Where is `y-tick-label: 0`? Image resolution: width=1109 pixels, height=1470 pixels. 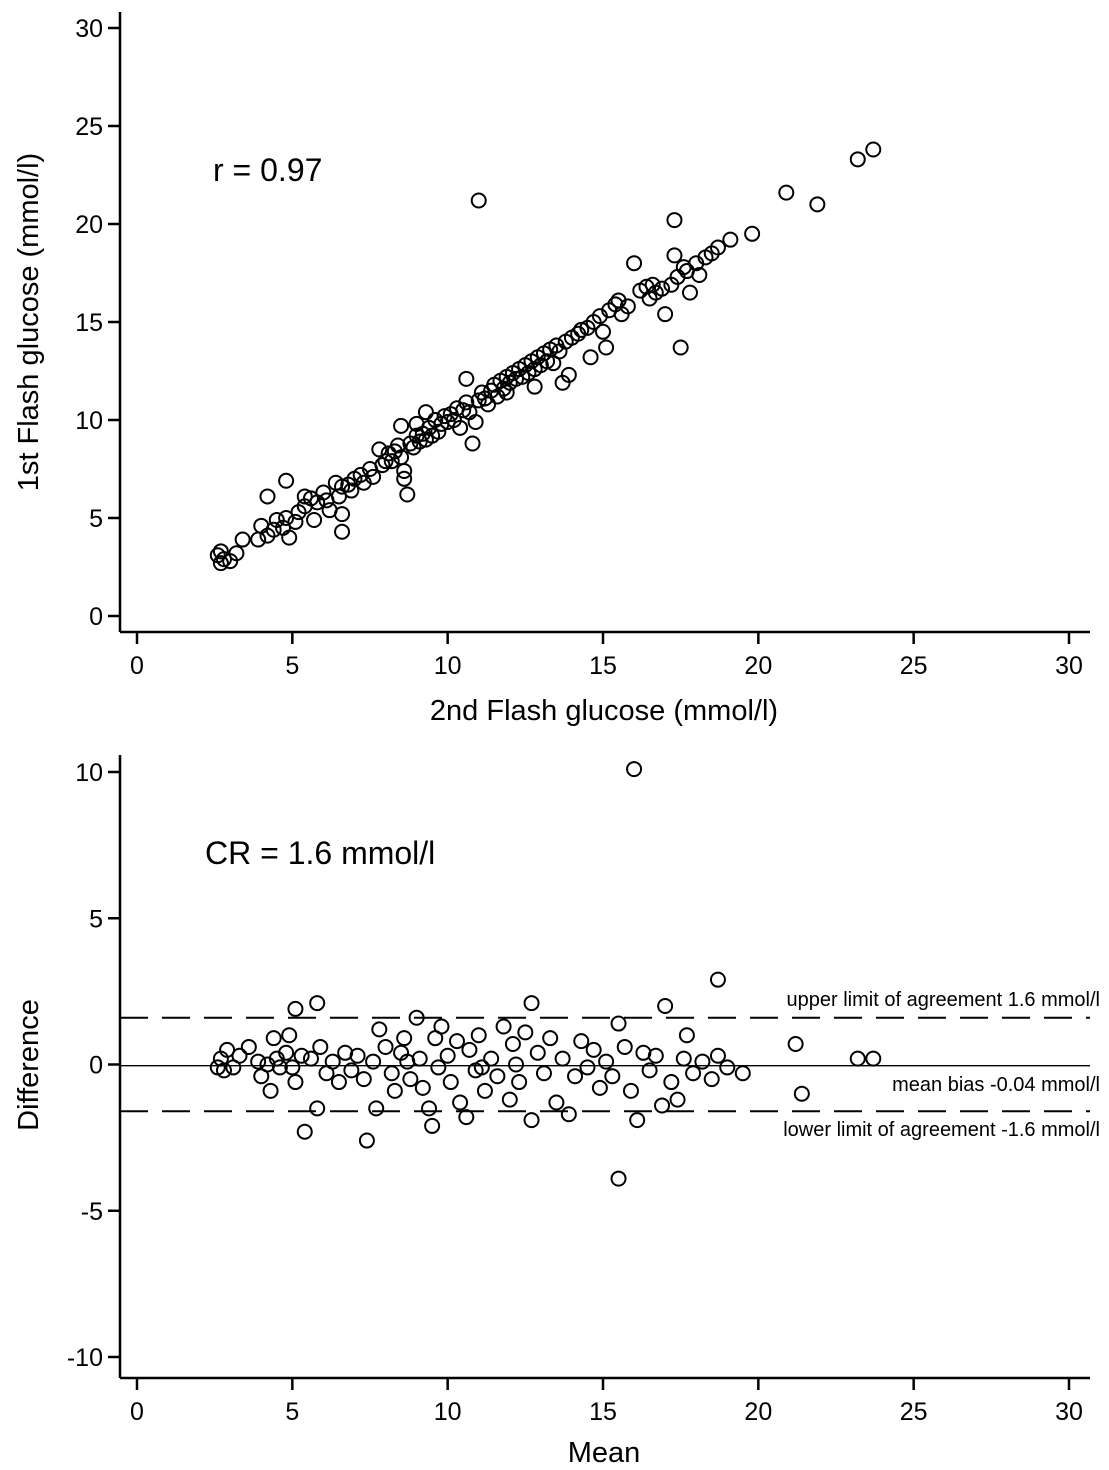
y-tick-label: 0 is located at coordinates (96, 617).